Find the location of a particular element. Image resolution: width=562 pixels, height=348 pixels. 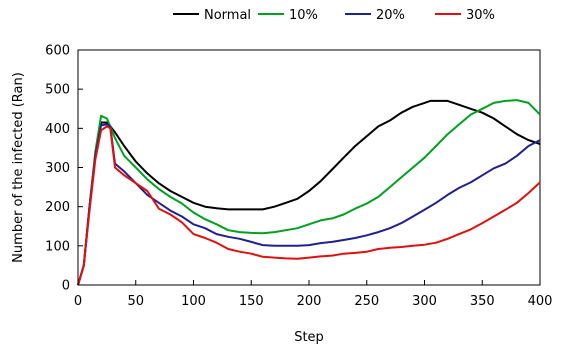

x-tick-label: 150 is located at coordinates (251, 301).